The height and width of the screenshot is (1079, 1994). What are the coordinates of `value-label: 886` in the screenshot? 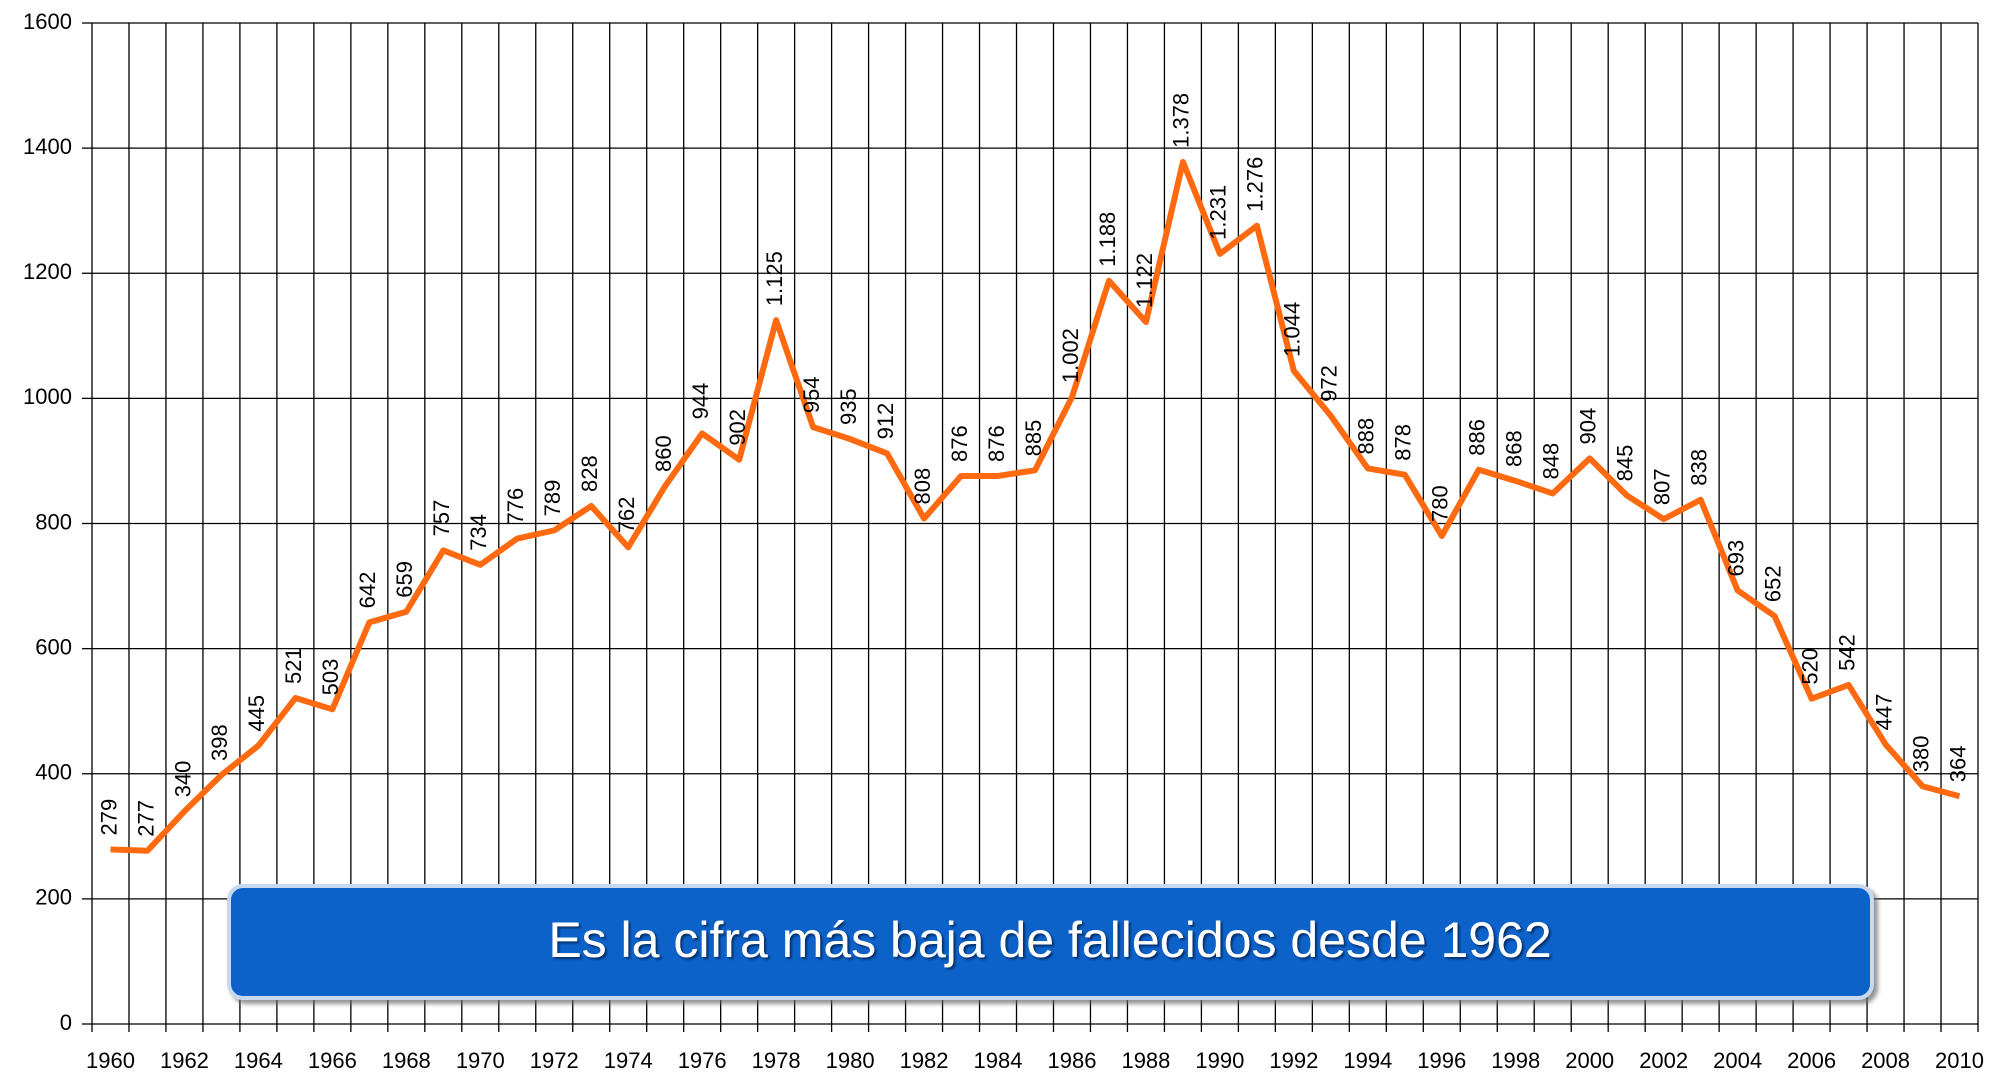 It's located at (1477, 437).